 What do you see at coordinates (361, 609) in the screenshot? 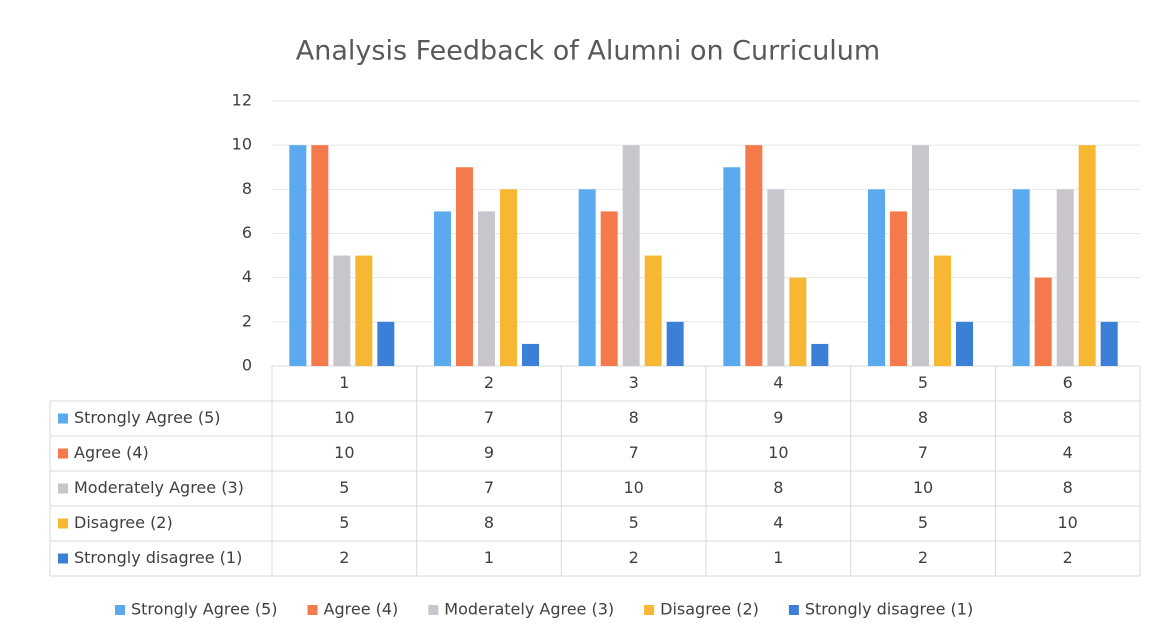
I see `legend-label: Agree (4)` at bounding box center [361, 609].